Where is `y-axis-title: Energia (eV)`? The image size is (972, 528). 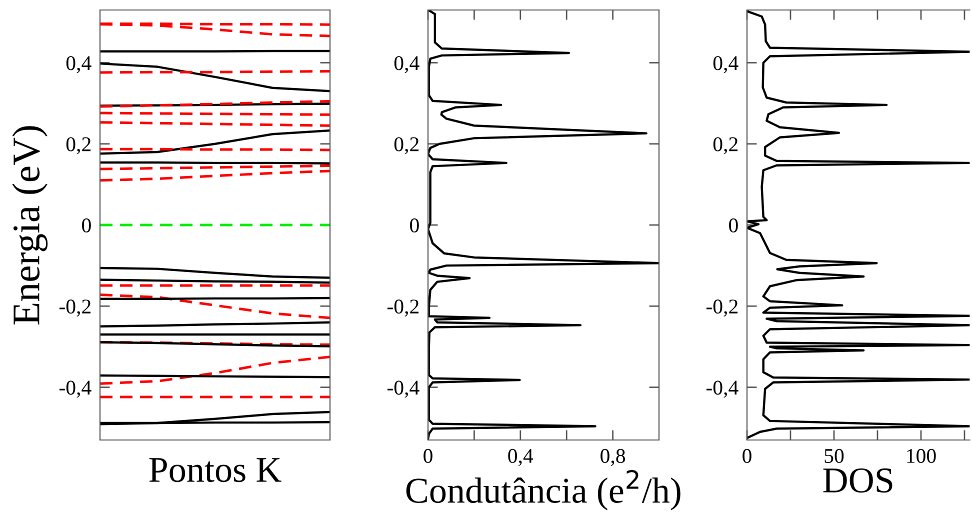 y-axis-title: Energia (eV) is located at coordinates (30, 225).